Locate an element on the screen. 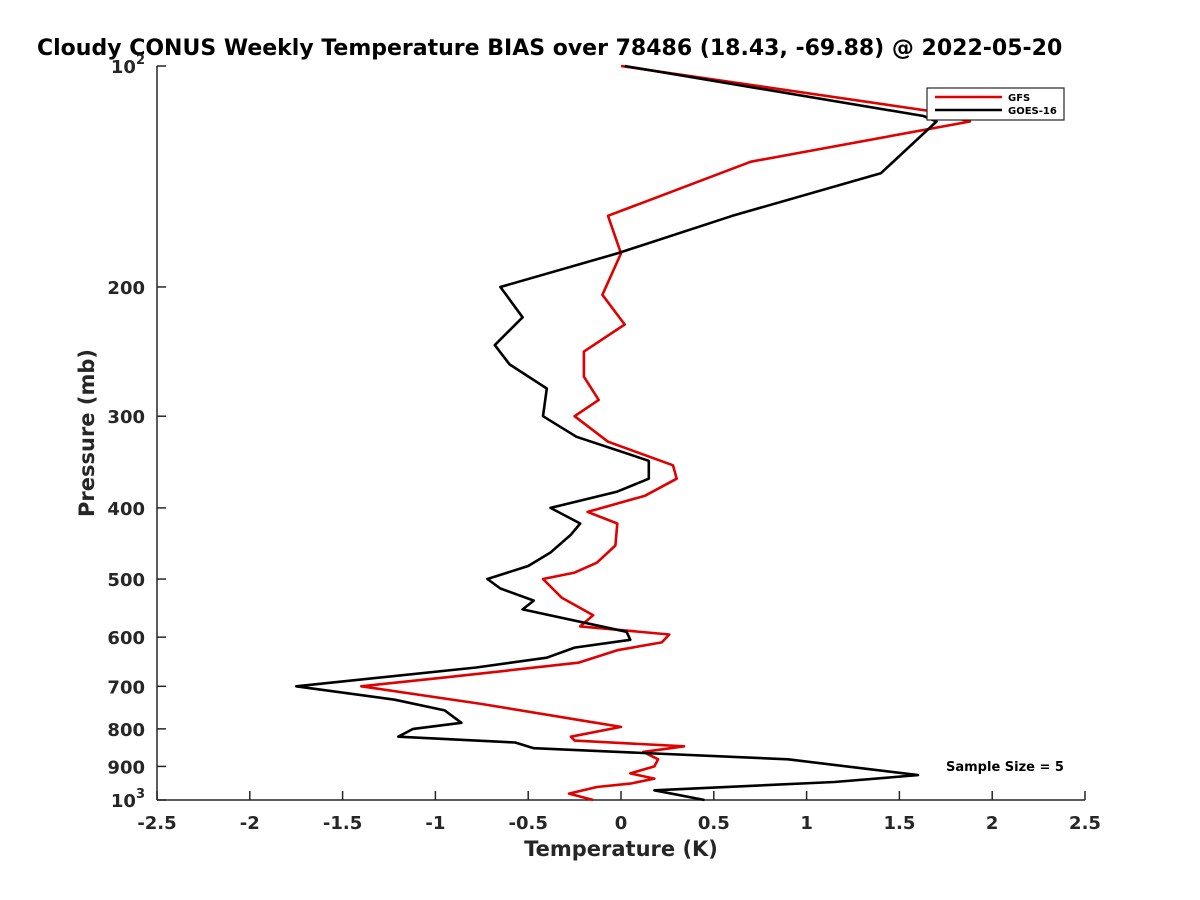 This screenshot has width=1200, height=900. x-tick-label: -2.5 is located at coordinates (156, 823).